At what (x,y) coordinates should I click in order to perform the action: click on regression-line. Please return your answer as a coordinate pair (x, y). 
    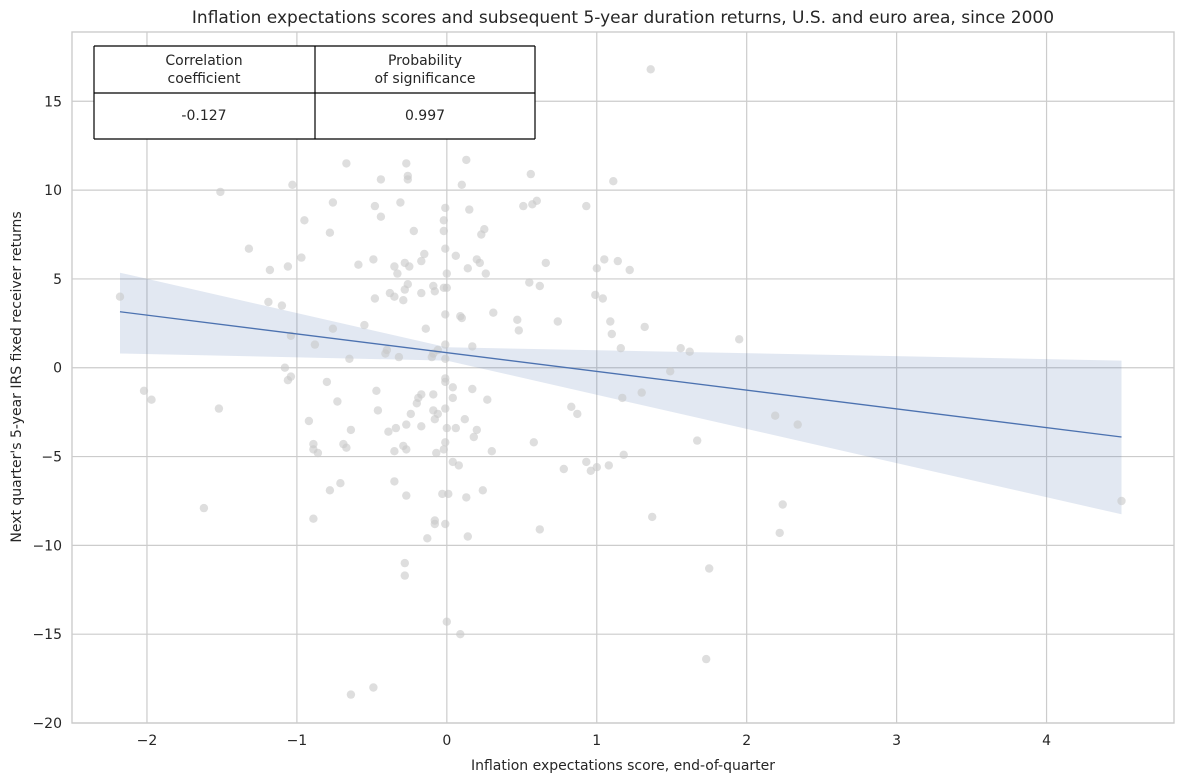
    Looking at the image, I should click on (620, 374).